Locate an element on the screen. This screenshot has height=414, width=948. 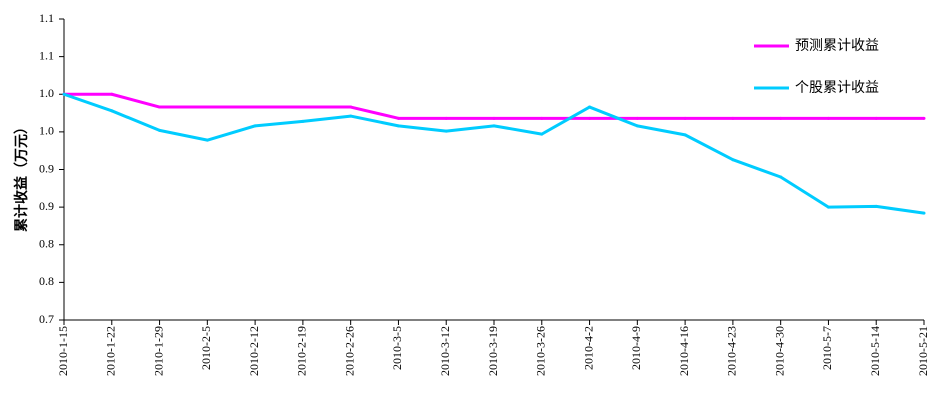
x-tick-label: 2010-2-5 is located at coordinates (206, 348).